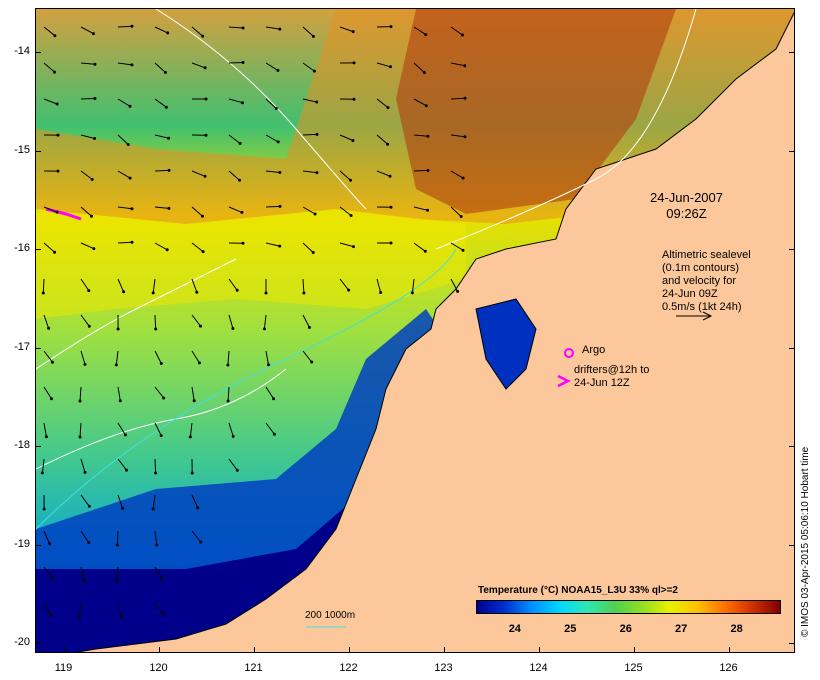 The height and width of the screenshot is (680, 820). Describe the element at coordinates (330, 615) in the screenshot. I see `isobath-scale-label: 200 1000m` at that location.